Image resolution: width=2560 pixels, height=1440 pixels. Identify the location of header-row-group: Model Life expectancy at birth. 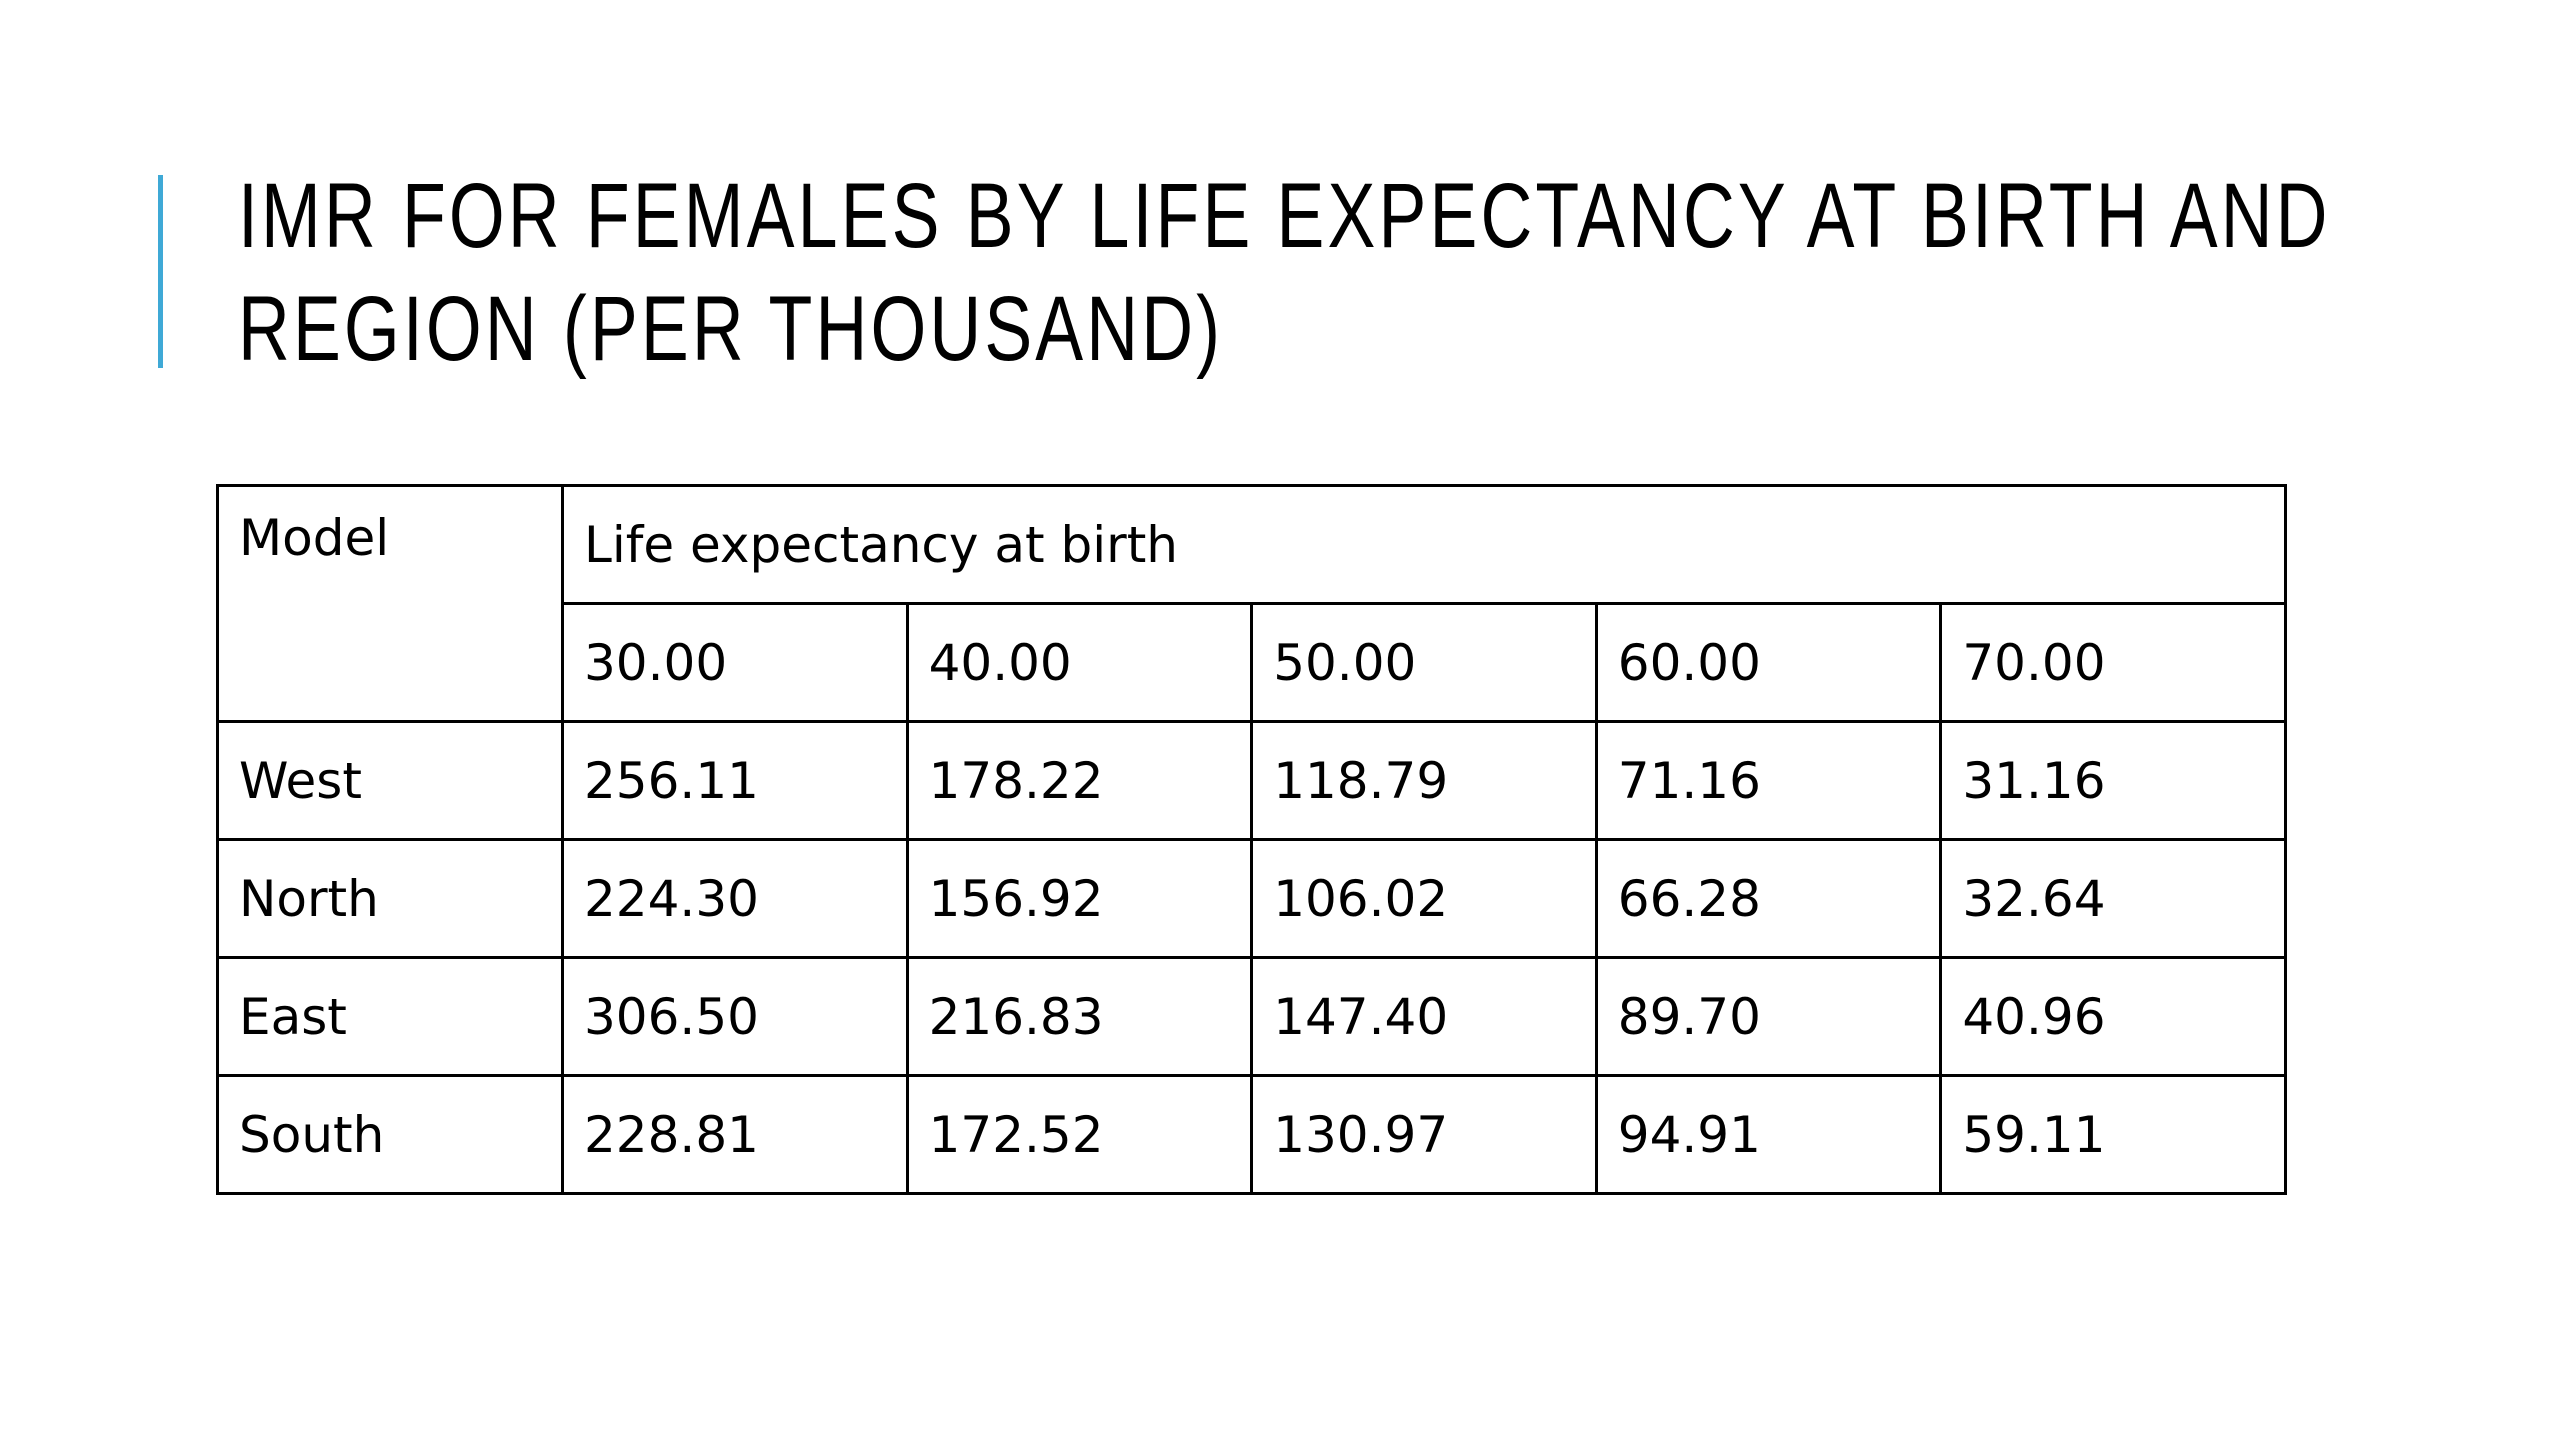
(1252, 603).